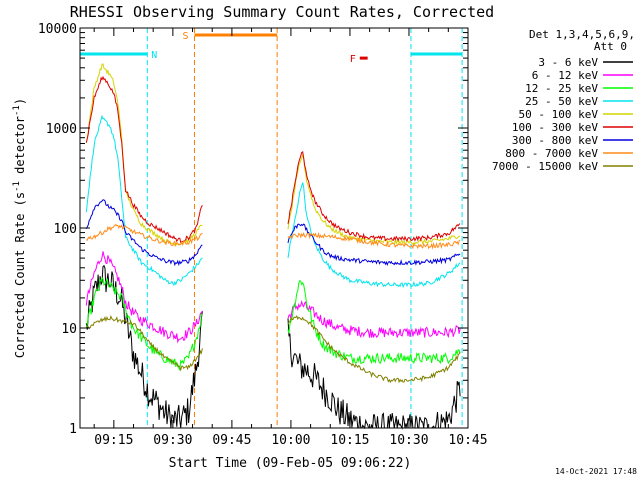  Describe the element at coordinates (113, 440) in the screenshot. I see `x-tick-label: 09:15` at that location.